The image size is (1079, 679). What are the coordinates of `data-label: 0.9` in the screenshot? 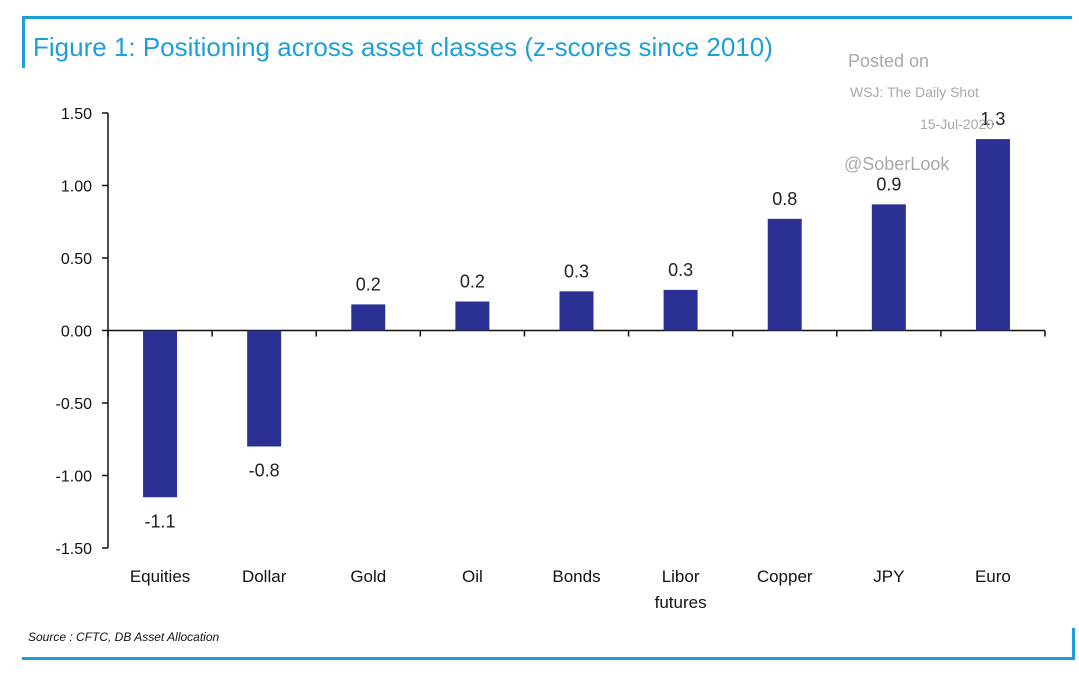 It's located at (888, 184).